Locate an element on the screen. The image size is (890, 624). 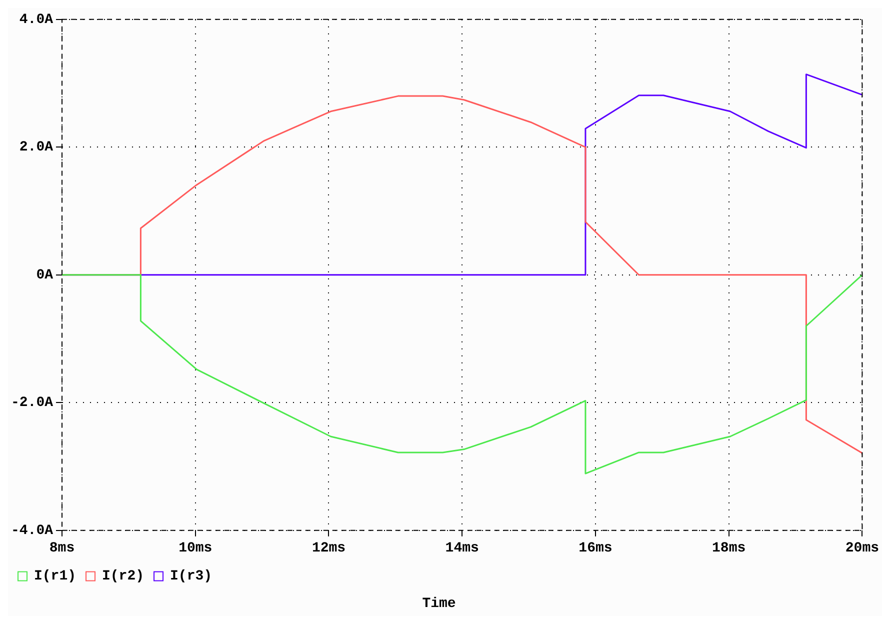
x-tick-label: 18ms is located at coordinates (729, 548).